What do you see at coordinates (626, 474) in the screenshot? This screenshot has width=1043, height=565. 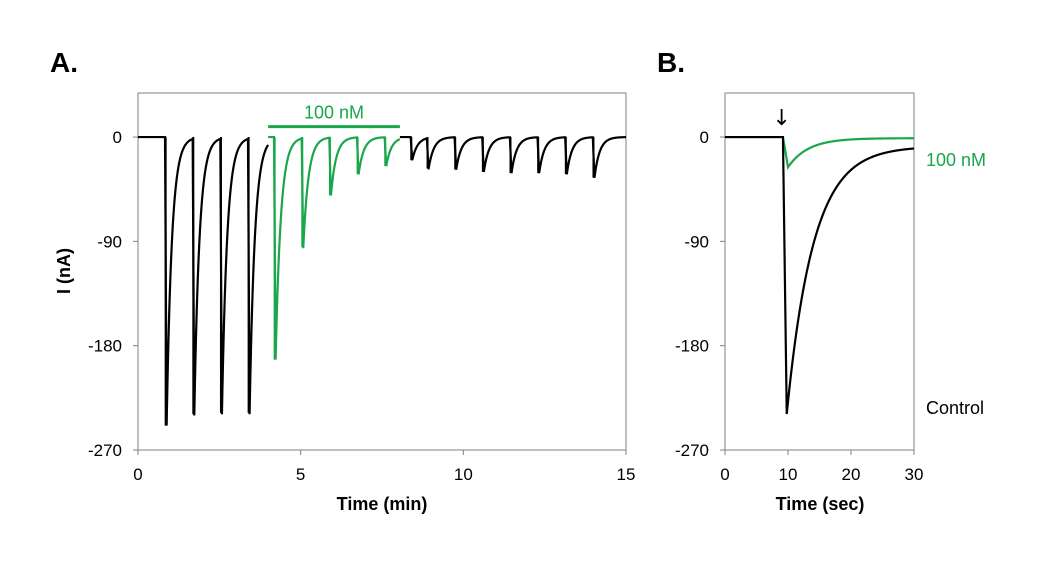 I see `panel-a-x-tick-label: 15` at bounding box center [626, 474].